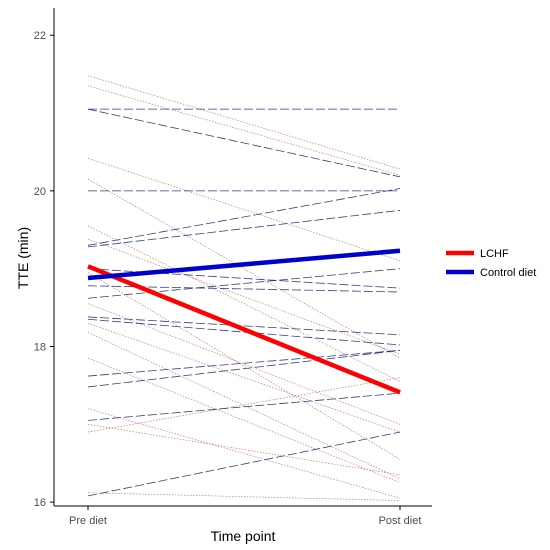 The image size is (550, 550). What do you see at coordinates (491, 263) in the screenshot?
I see `legend: LCHF Control diet` at bounding box center [491, 263].